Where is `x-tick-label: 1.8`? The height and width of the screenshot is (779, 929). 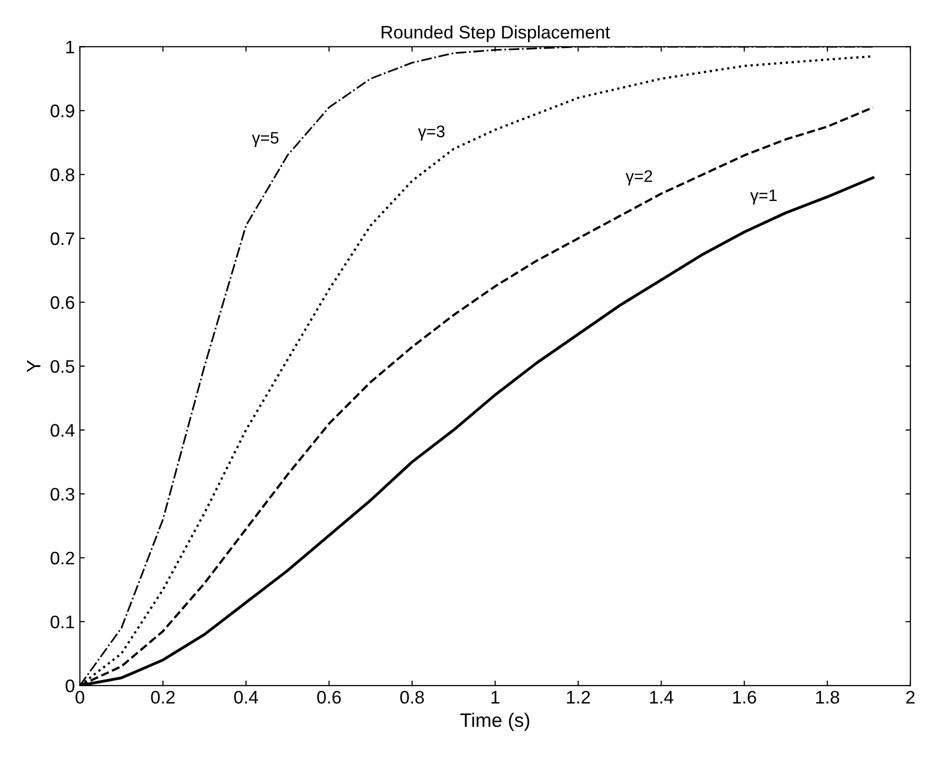
x-tick-label: 1.8 is located at coordinates (828, 697).